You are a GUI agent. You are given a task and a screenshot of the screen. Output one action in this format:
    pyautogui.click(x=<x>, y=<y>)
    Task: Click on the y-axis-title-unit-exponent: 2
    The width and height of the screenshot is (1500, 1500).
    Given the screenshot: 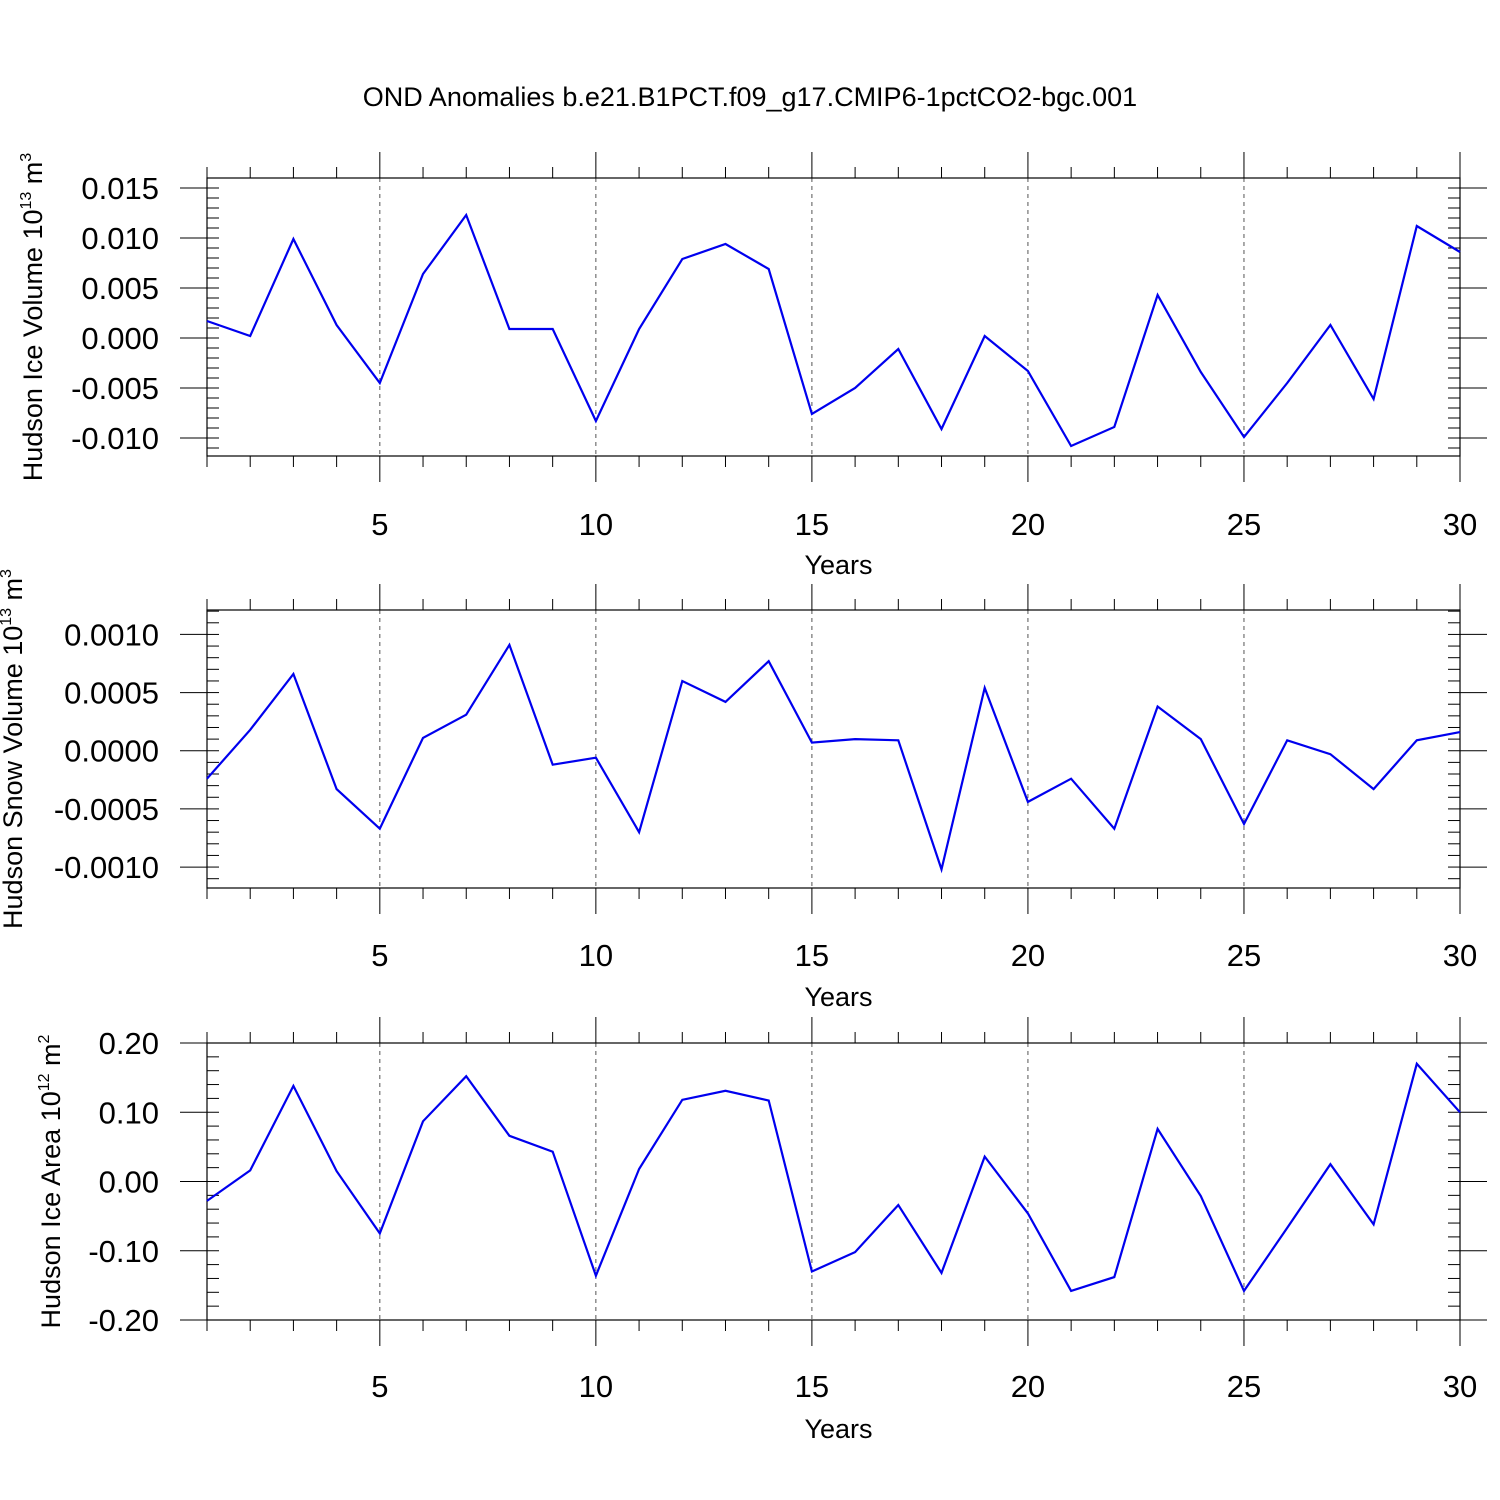 What is the action you would take?
    pyautogui.click(x=44, y=1038)
    